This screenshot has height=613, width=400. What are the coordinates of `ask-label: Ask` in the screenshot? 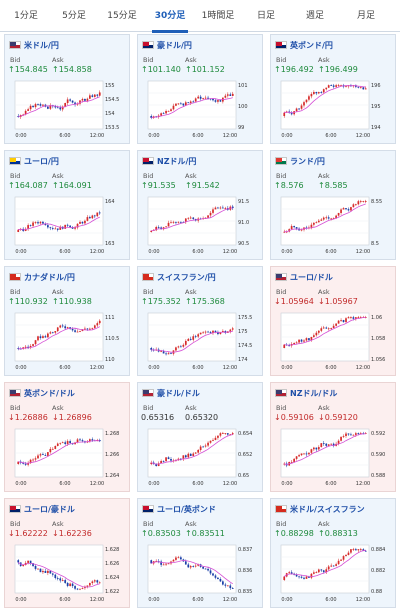 It's located at (58, 60).